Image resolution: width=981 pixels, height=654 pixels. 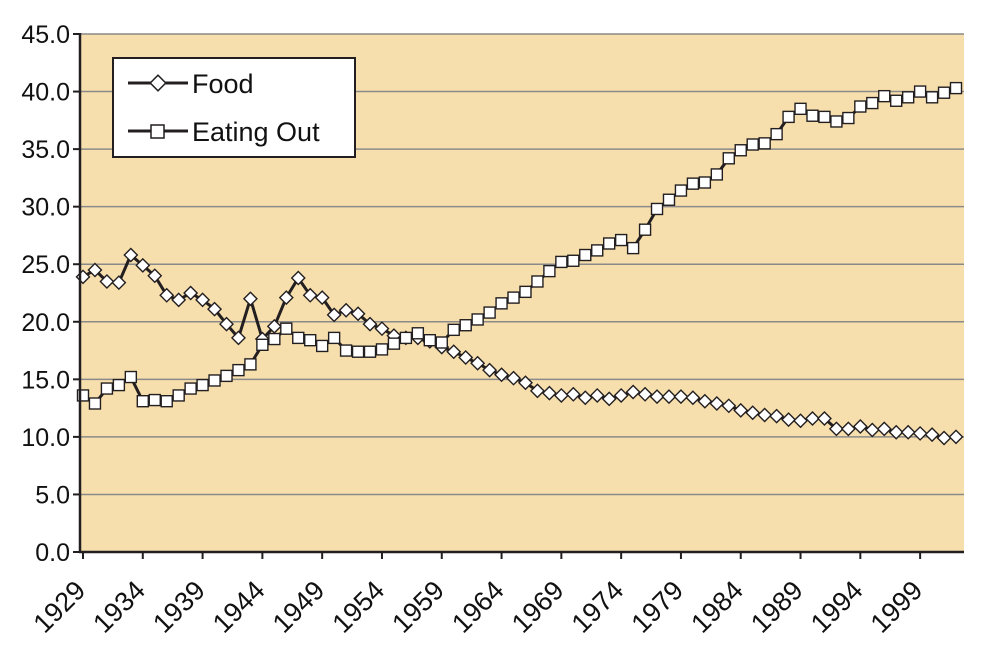 What do you see at coordinates (158, 83) in the screenshot?
I see `legend-diamond-marker` at bounding box center [158, 83].